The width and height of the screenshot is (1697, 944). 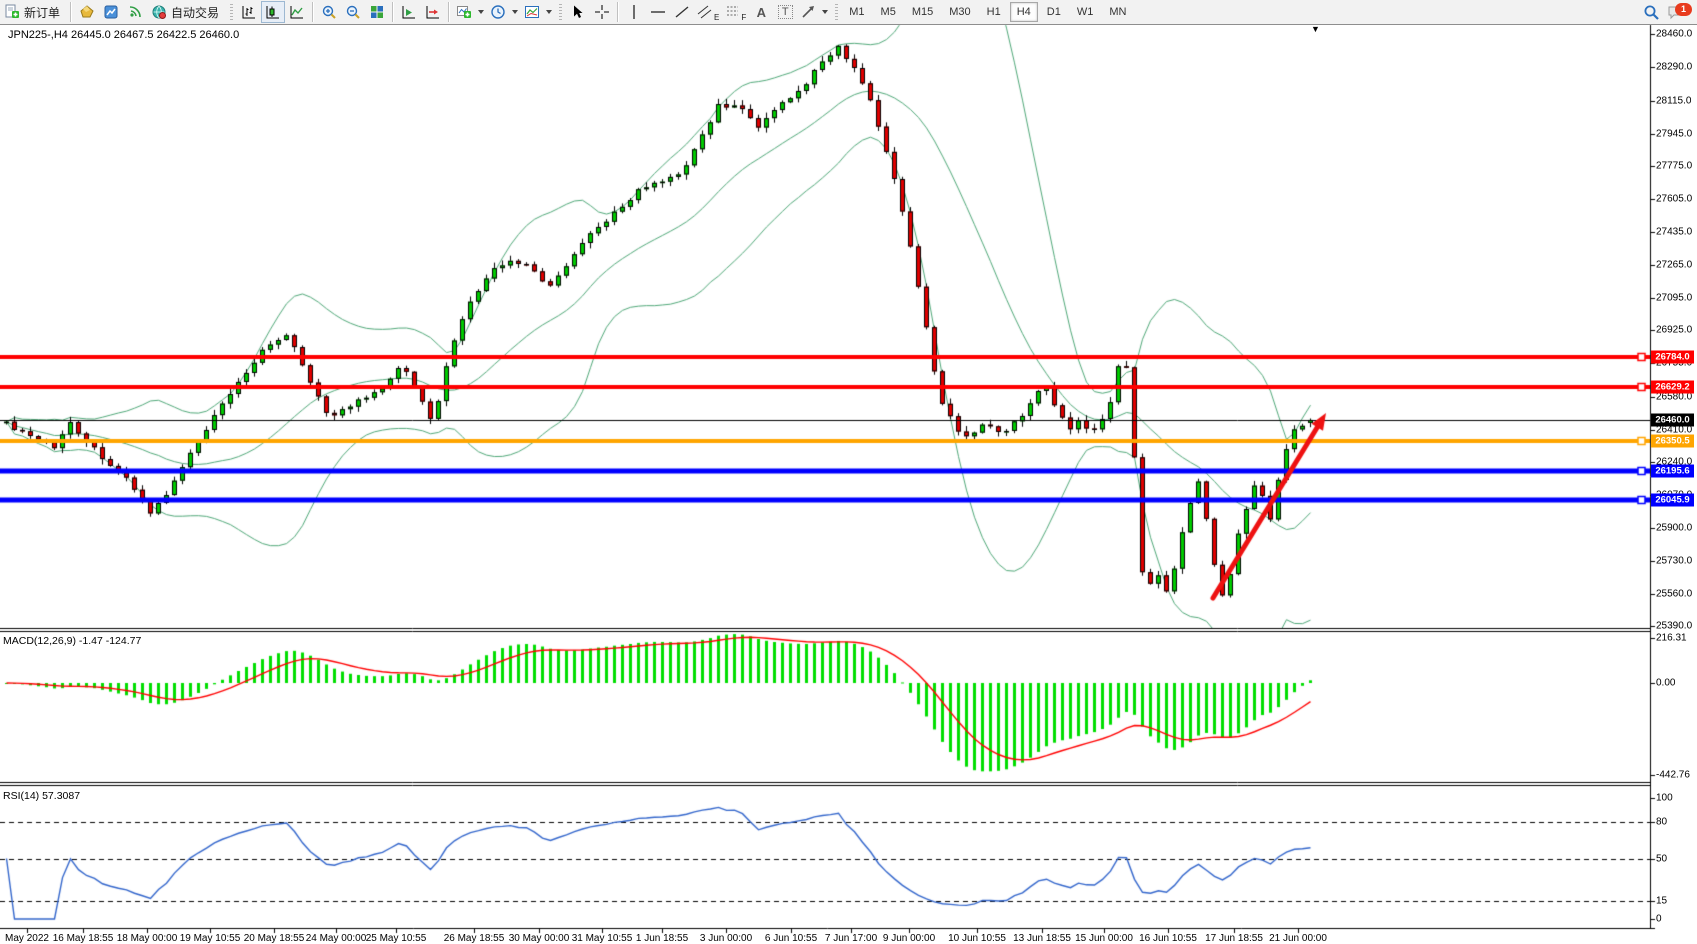 I want to click on timeframe-button-h4: H4, so click(x=1023, y=12).